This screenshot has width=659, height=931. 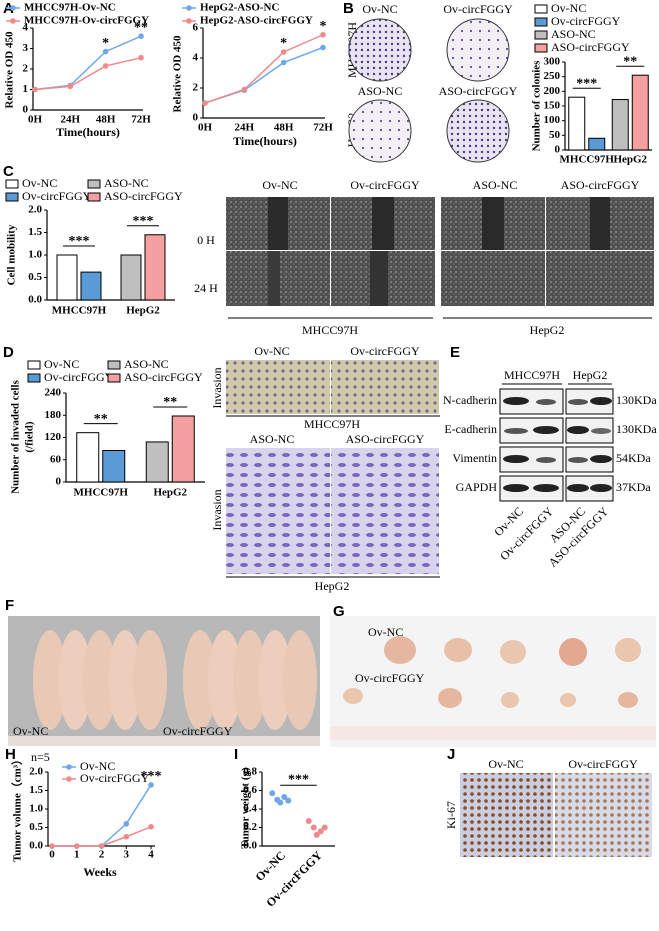 What do you see at coordinates (217, 509) in the screenshot?
I see `row-label: Invasion` at bounding box center [217, 509].